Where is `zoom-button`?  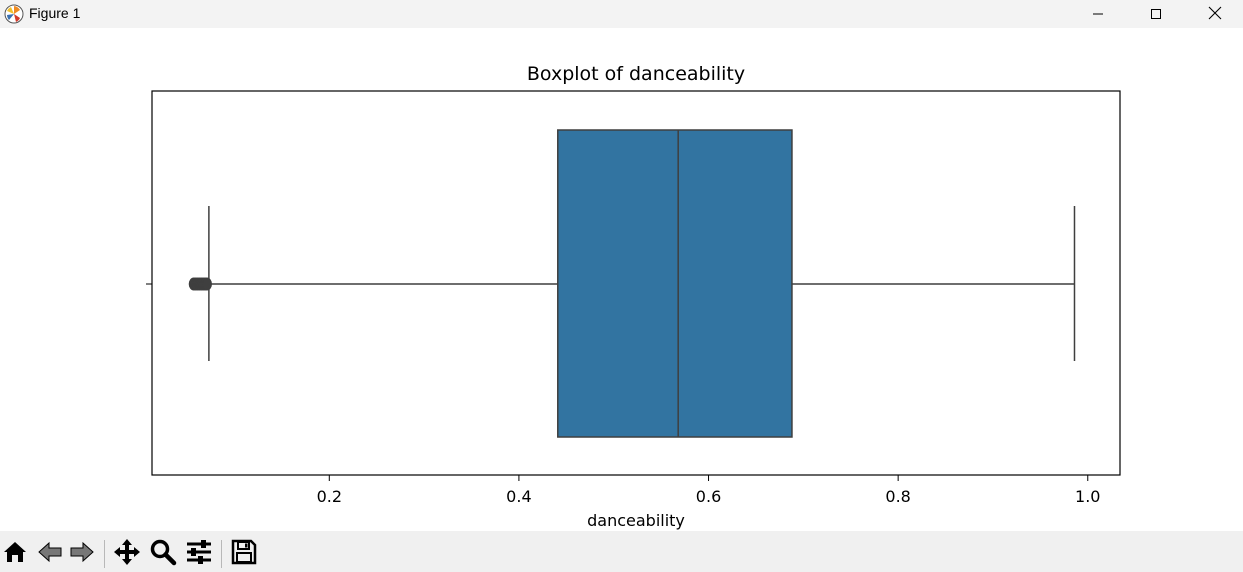 zoom-button is located at coordinates (163, 554).